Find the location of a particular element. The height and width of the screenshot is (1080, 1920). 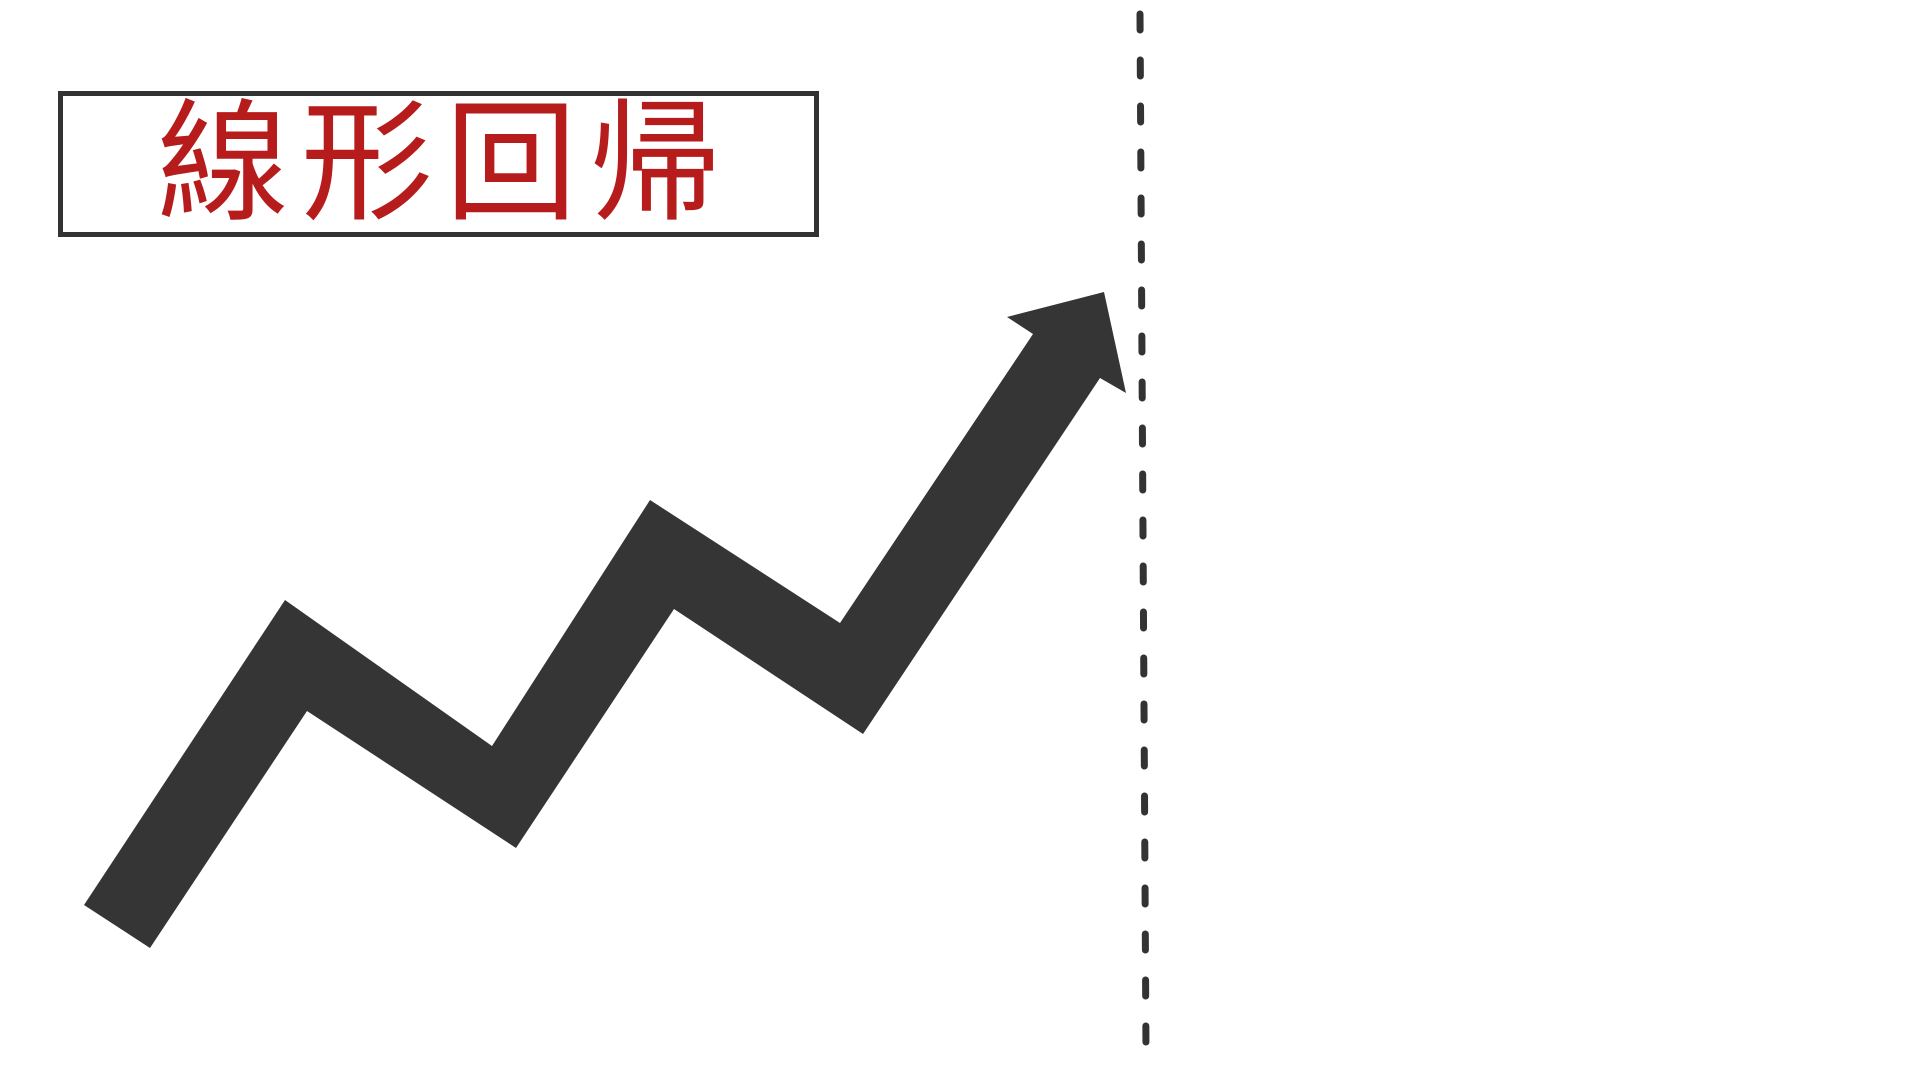

vertical-divider is located at coordinates (1143, 533).